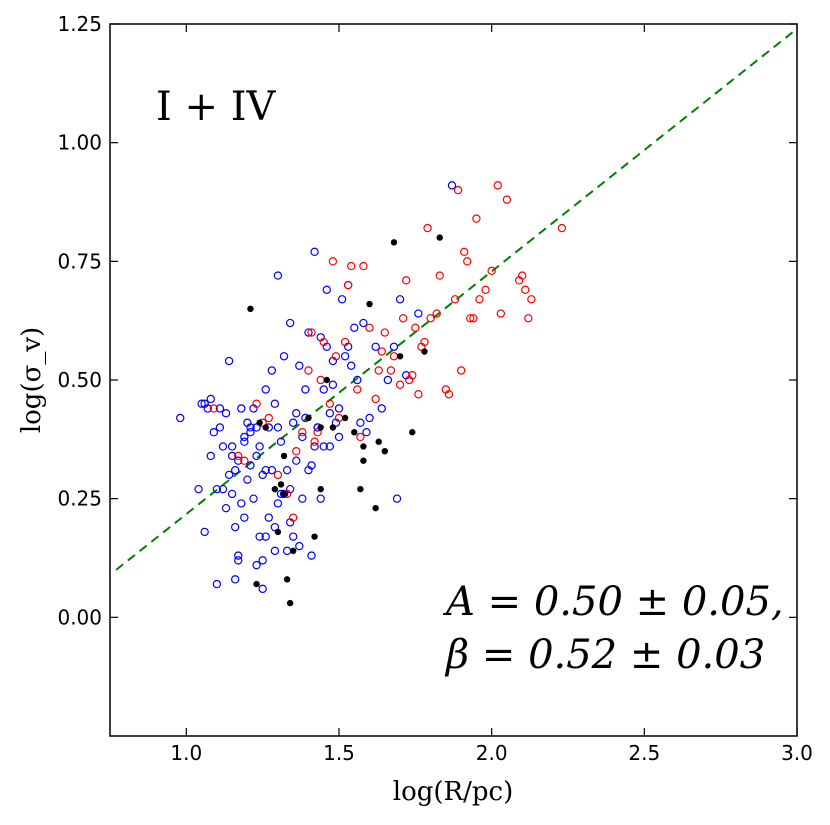 The image size is (830, 825). I want to click on x-tick-label: 3.0, so click(797, 753).